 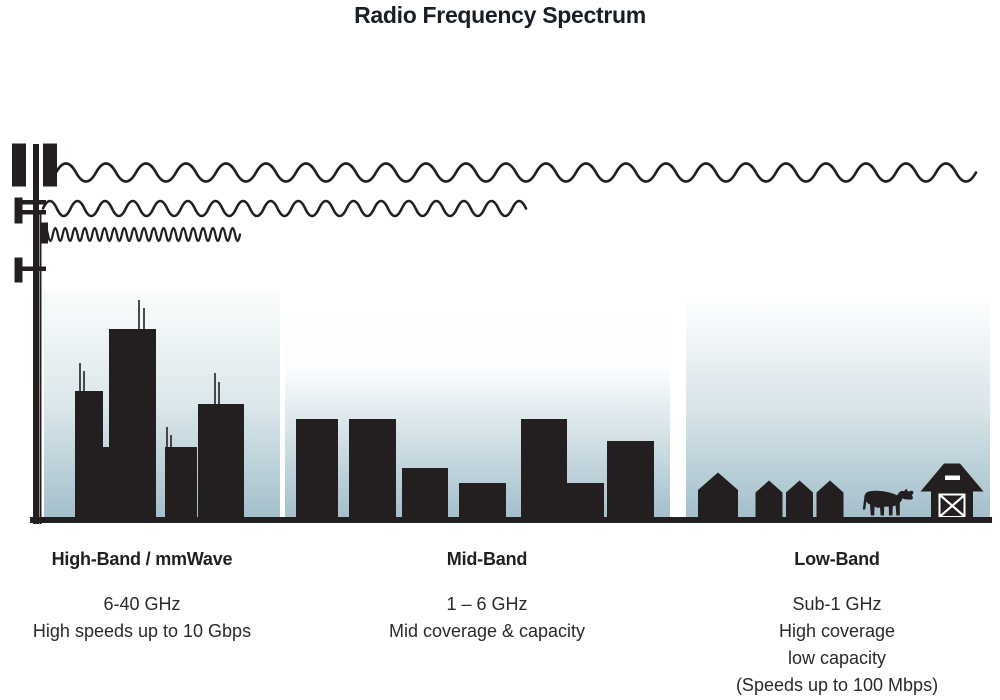 What do you see at coordinates (952, 490) in the screenshot?
I see `barn-body` at bounding box center [952, 490].